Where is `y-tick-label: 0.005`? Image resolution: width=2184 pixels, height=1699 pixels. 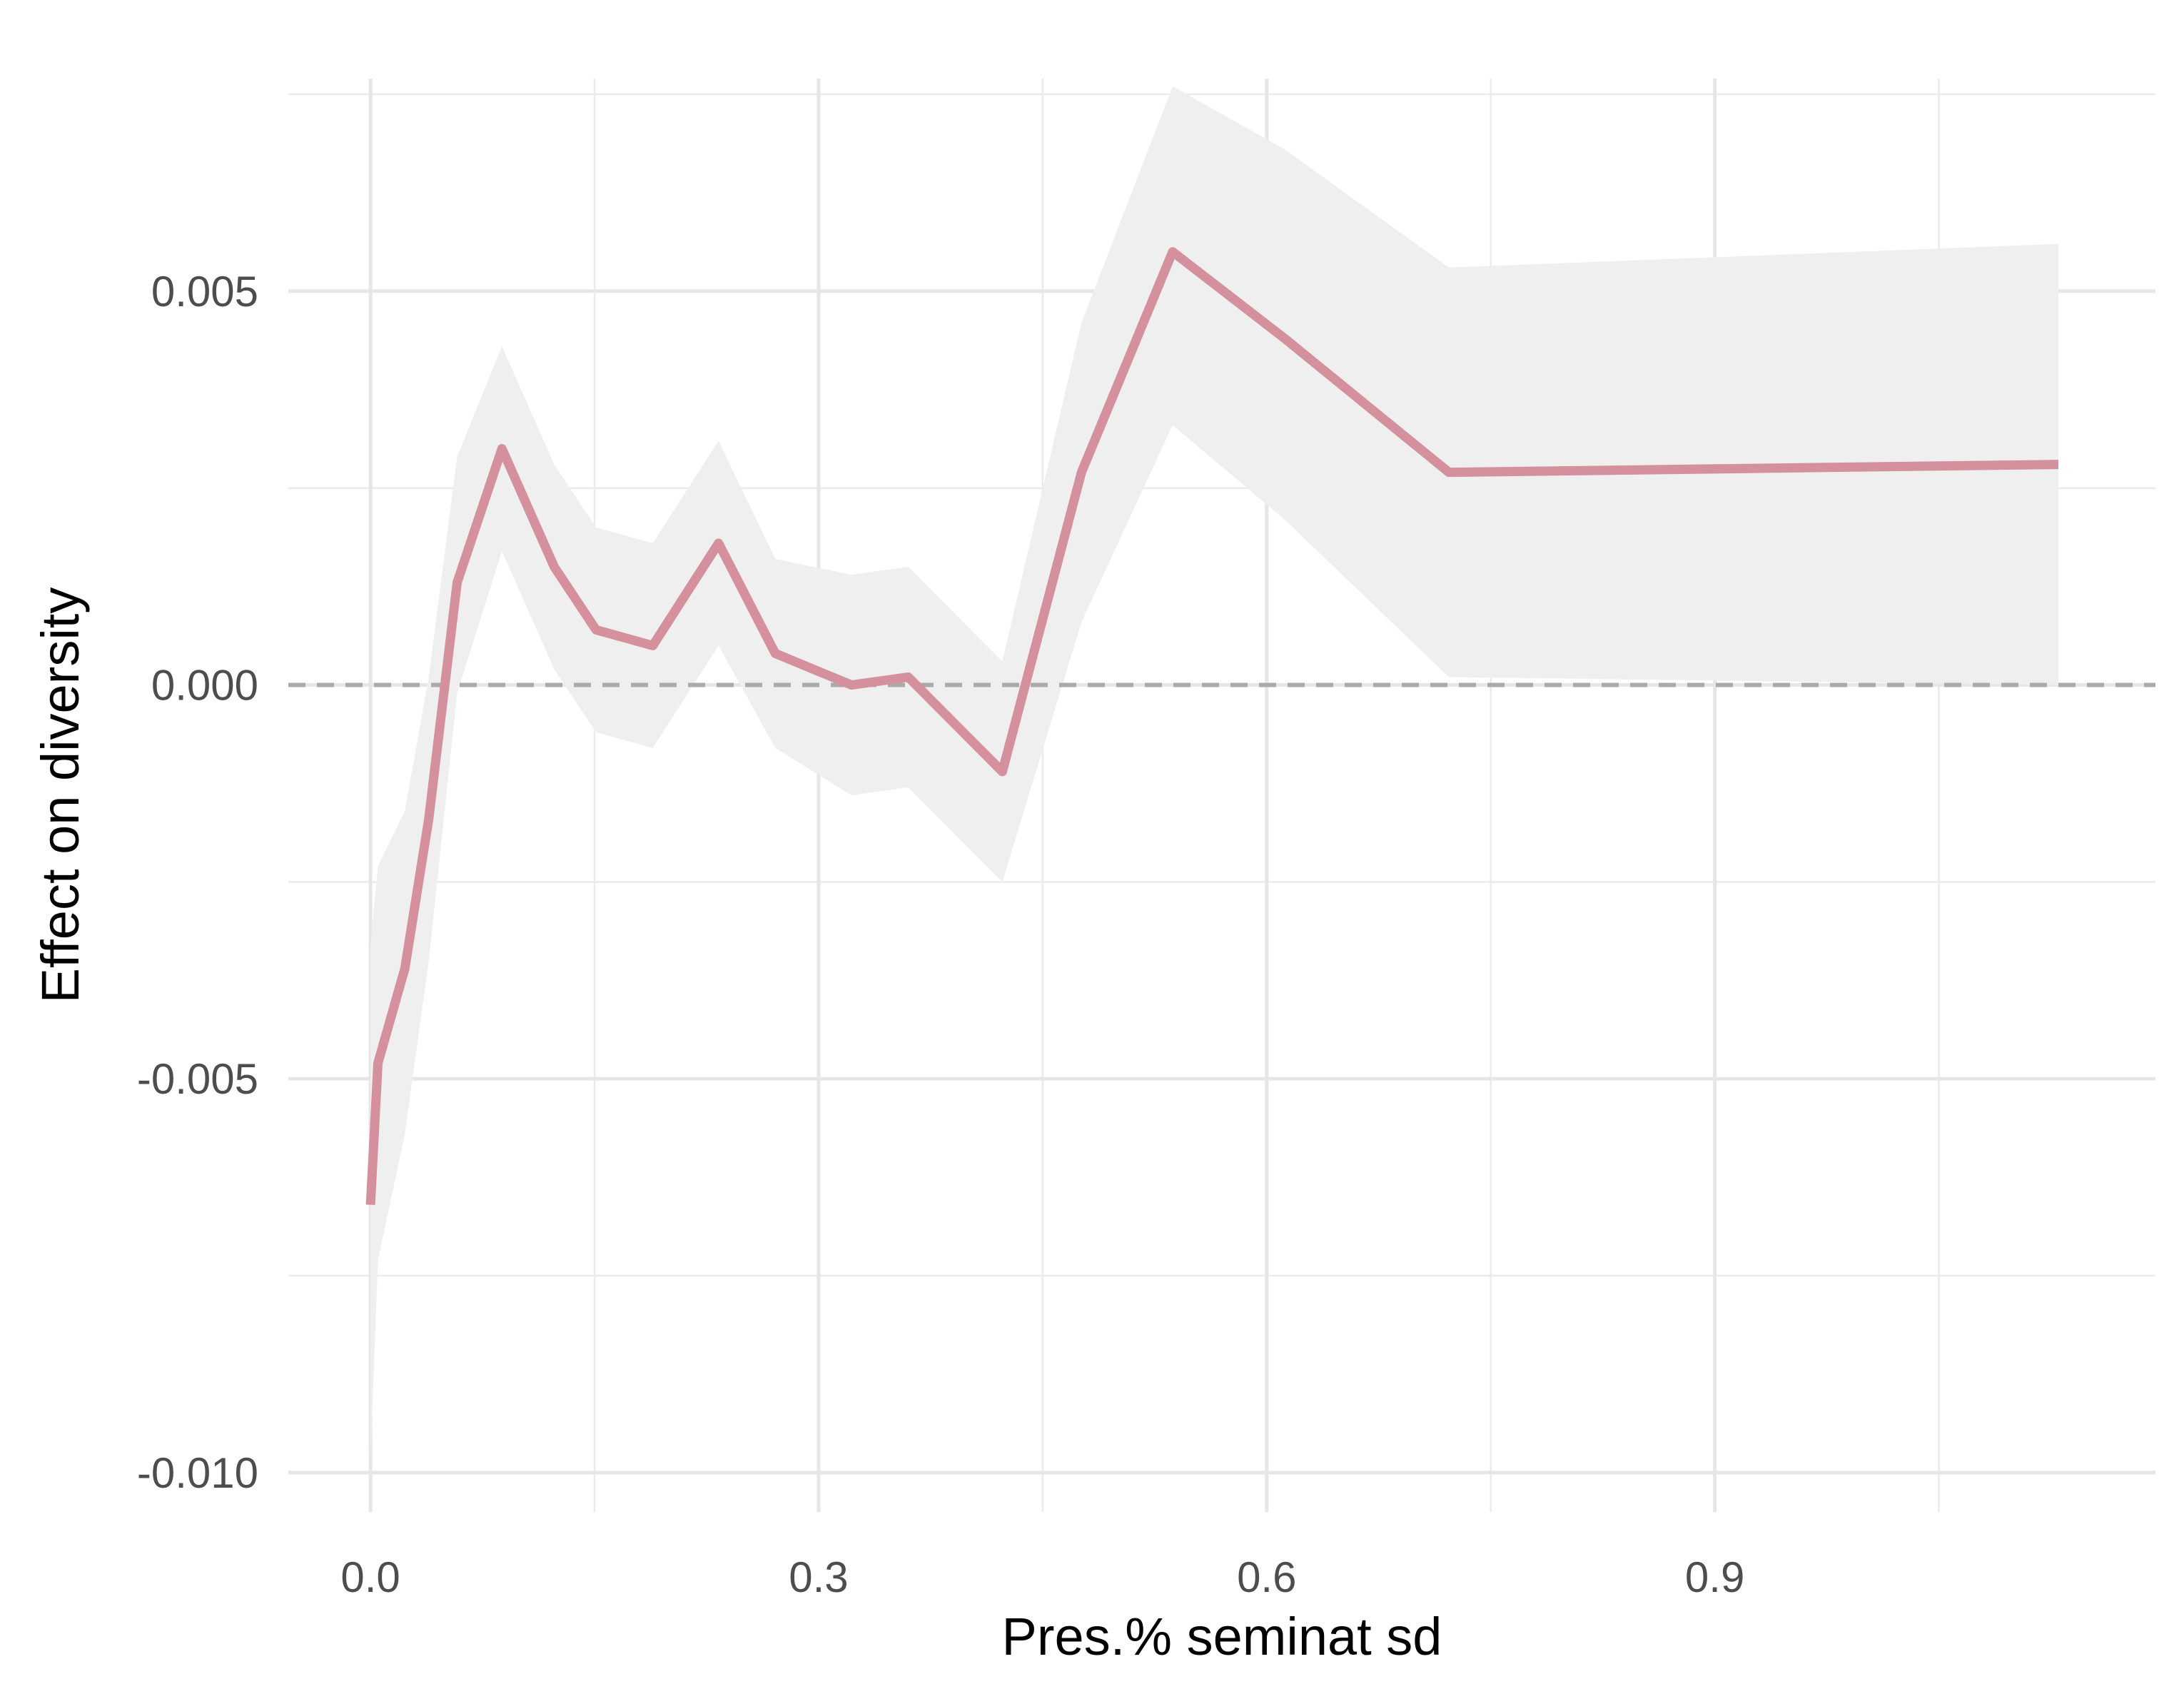 y-tick-label: 0.005 is located at coordinates (204, 292).